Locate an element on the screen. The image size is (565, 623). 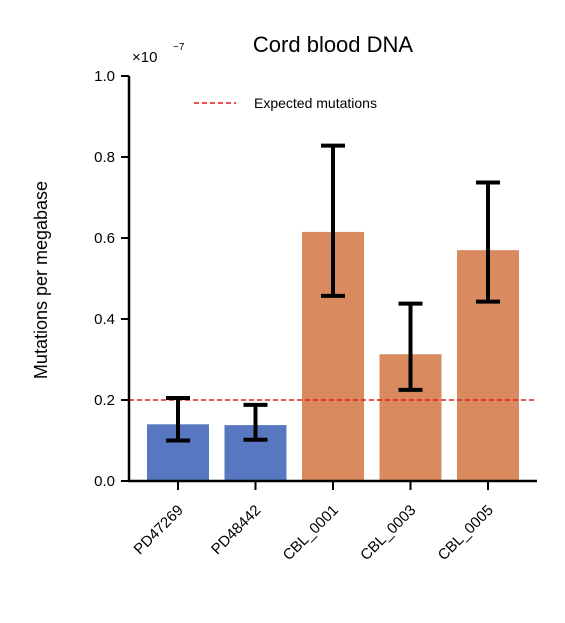
x-tick-label: CBL_0003 is located at coordinates (388, 533).